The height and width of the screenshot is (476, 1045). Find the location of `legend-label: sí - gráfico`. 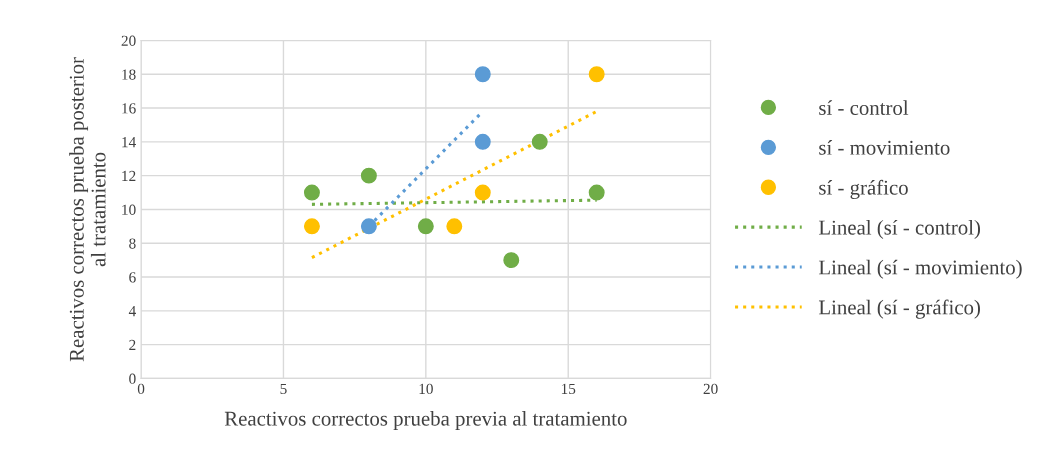

legend-label: sí - gráfico is located at coordinates (863, 189).